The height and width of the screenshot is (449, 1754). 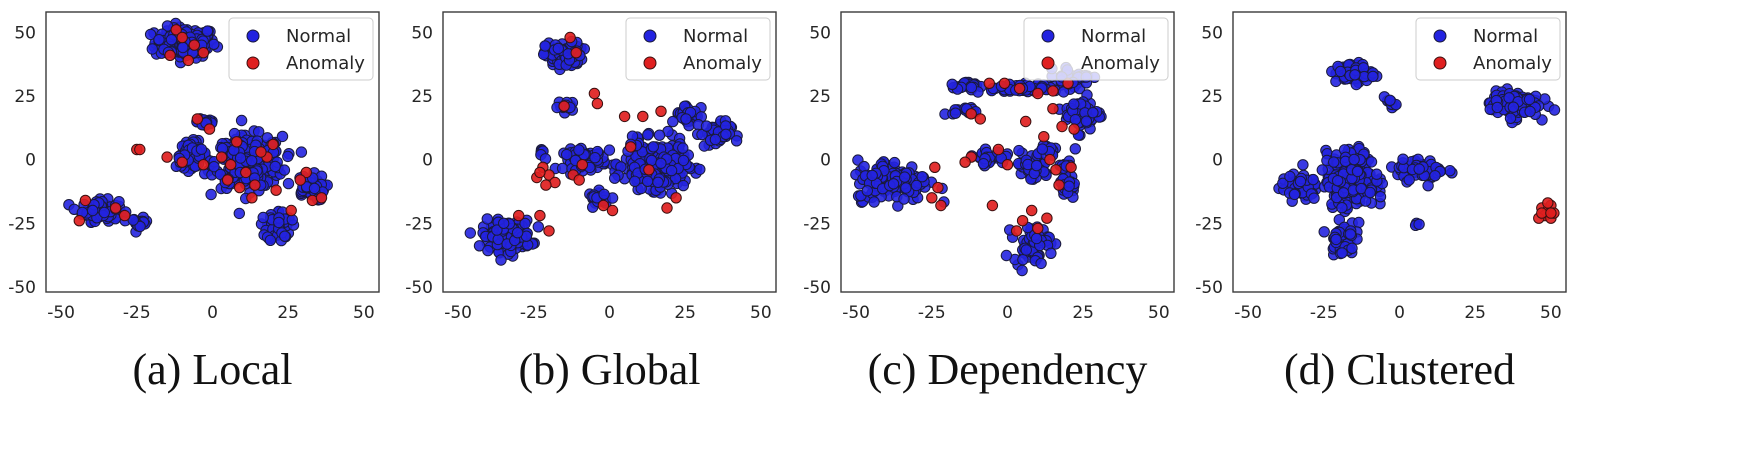 I want to click on panel-caption: (b) Global, so click(x=609, y=369).